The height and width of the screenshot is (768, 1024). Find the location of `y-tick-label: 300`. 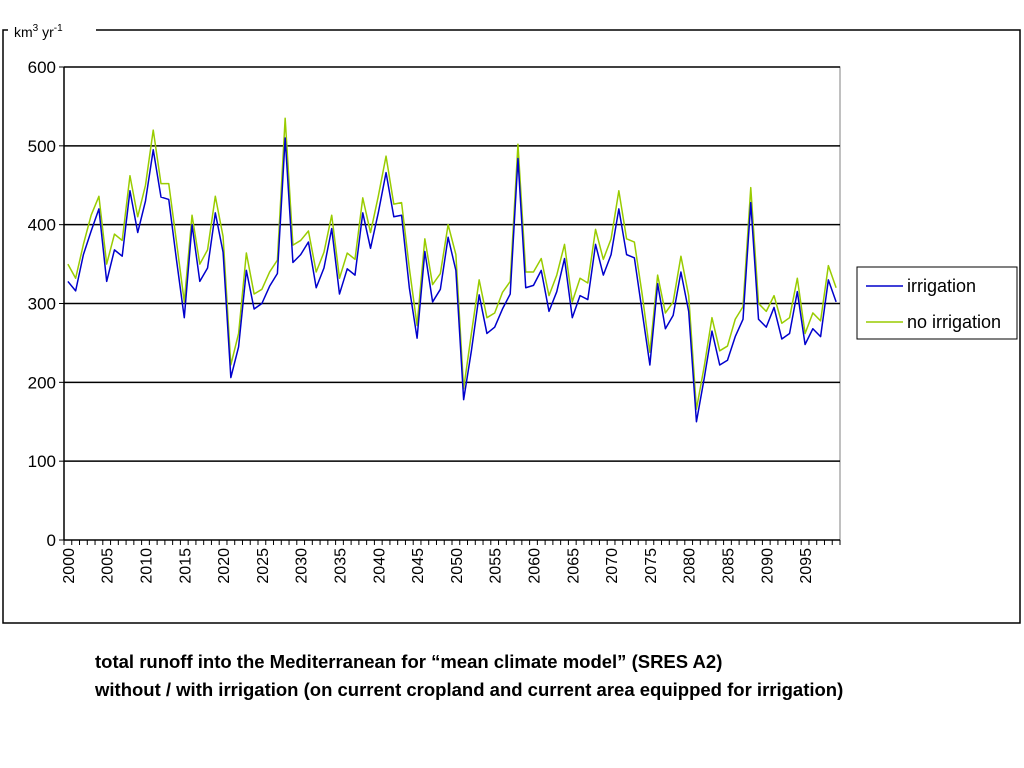

y-tick-label: 300 is located at coordinates (42, 304).